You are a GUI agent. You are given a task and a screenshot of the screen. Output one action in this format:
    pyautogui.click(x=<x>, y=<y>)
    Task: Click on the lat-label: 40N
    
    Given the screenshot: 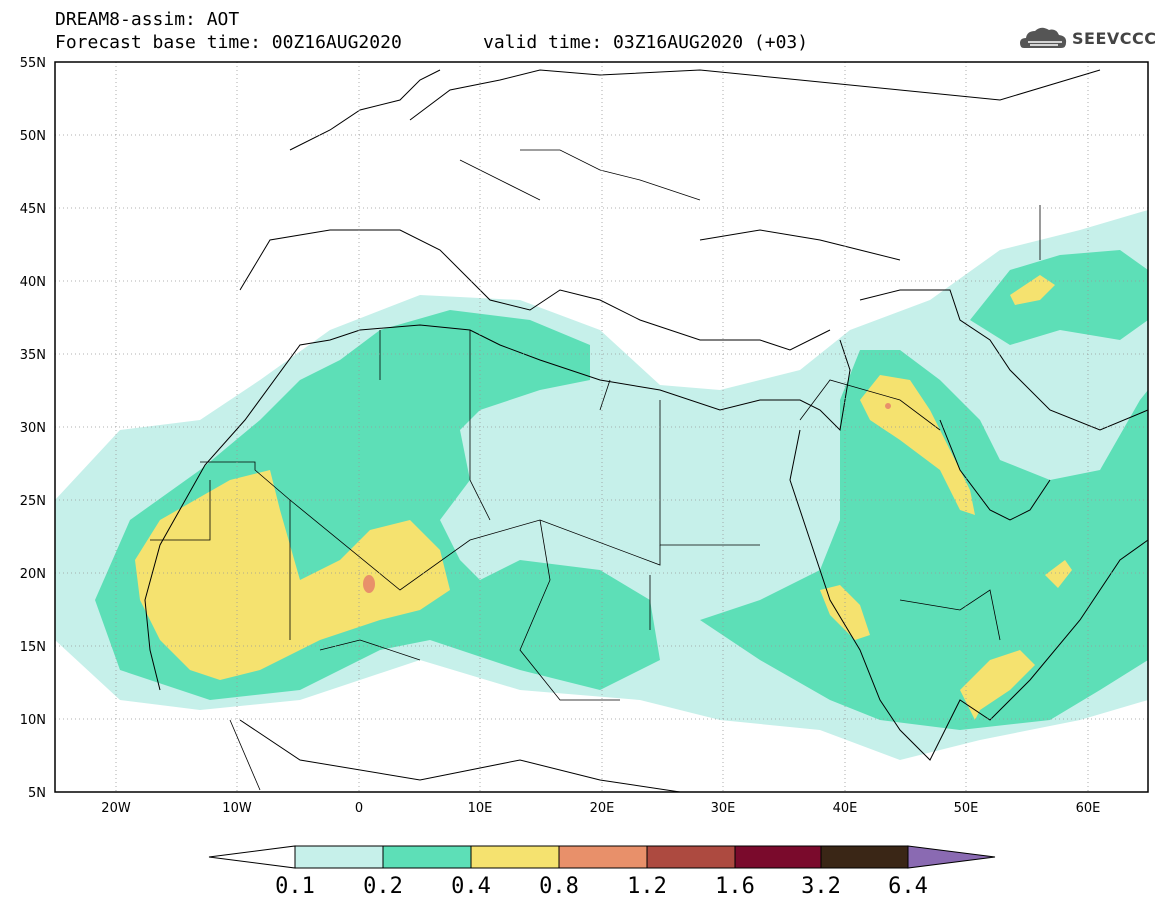 What is the action you would take?
    pyautogui.click(x=33, y=282)
    